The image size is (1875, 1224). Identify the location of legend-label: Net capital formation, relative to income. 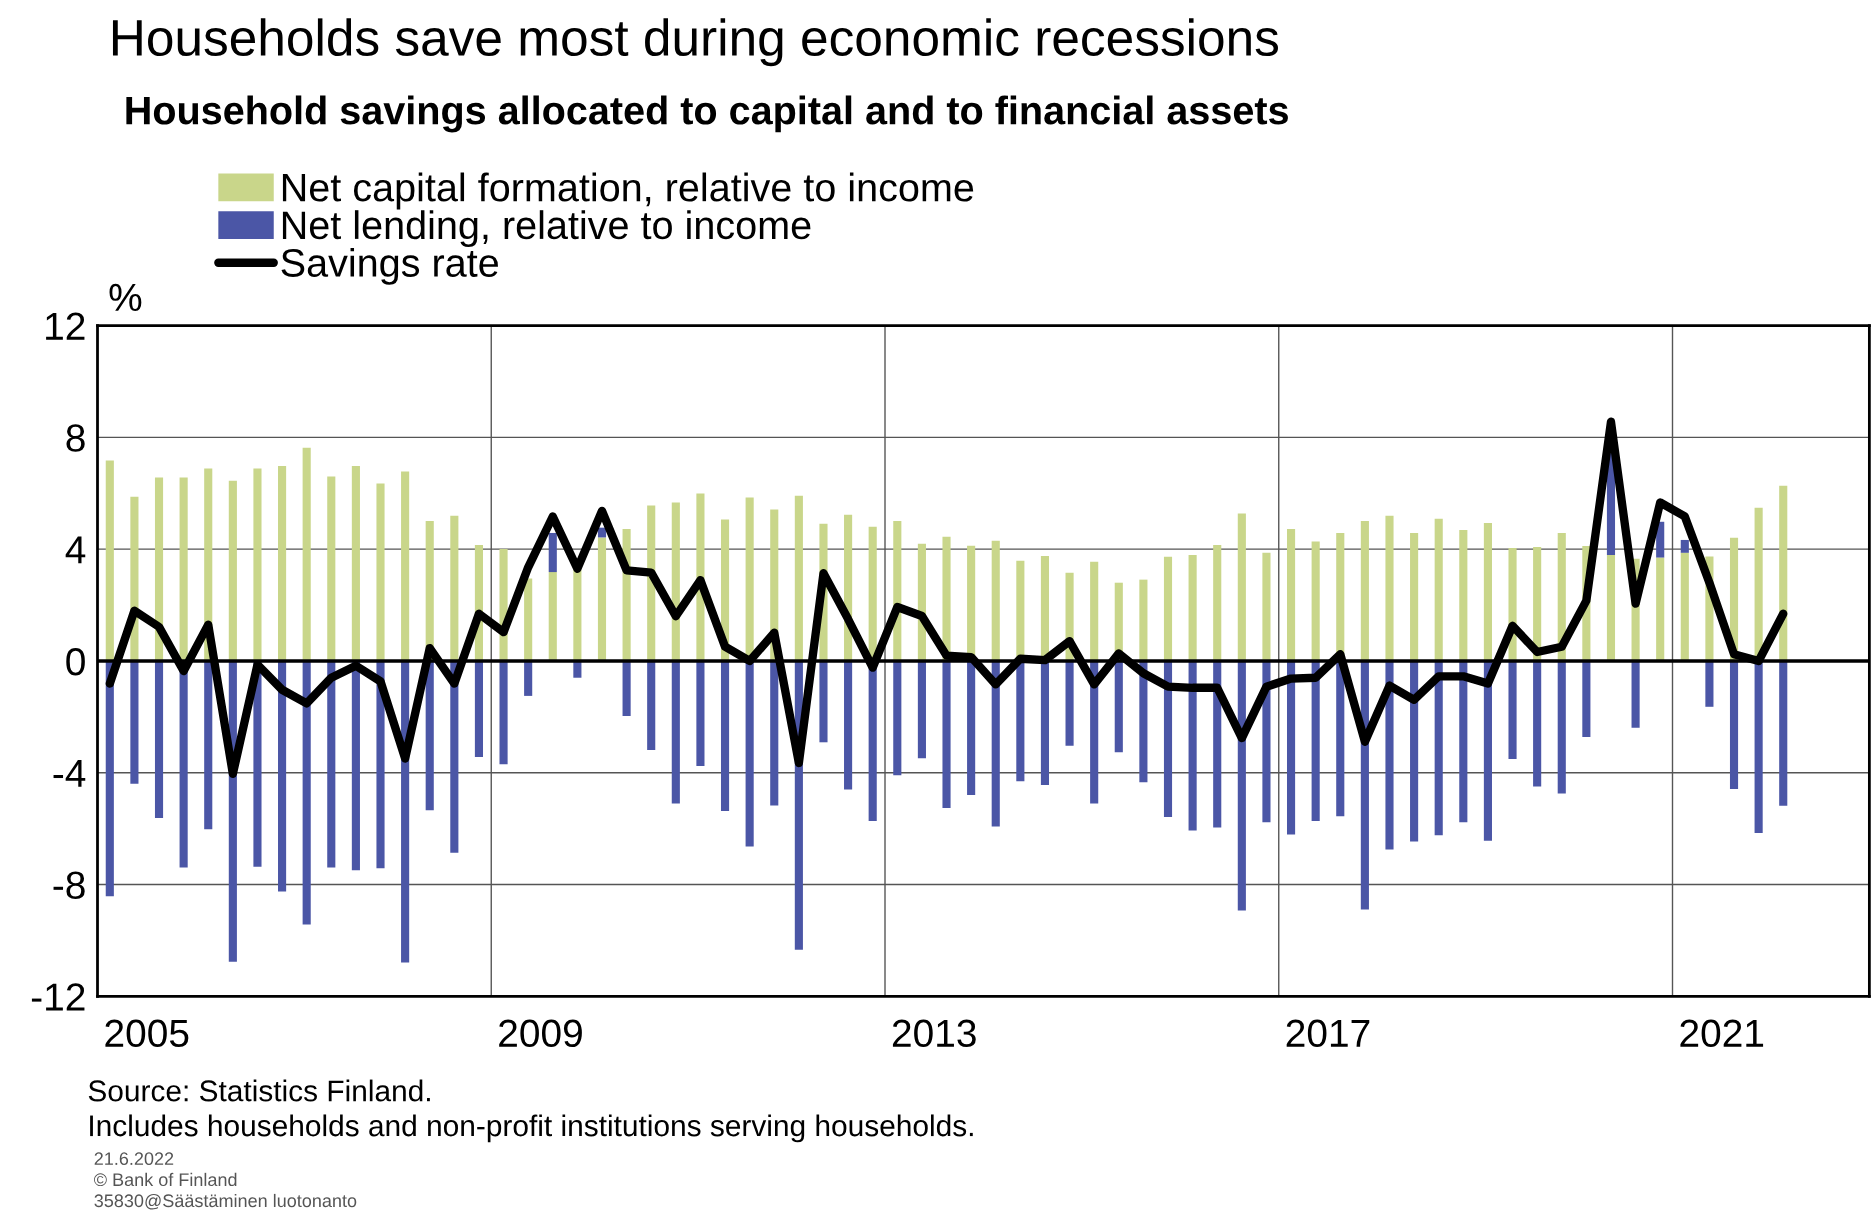
(628, 191).